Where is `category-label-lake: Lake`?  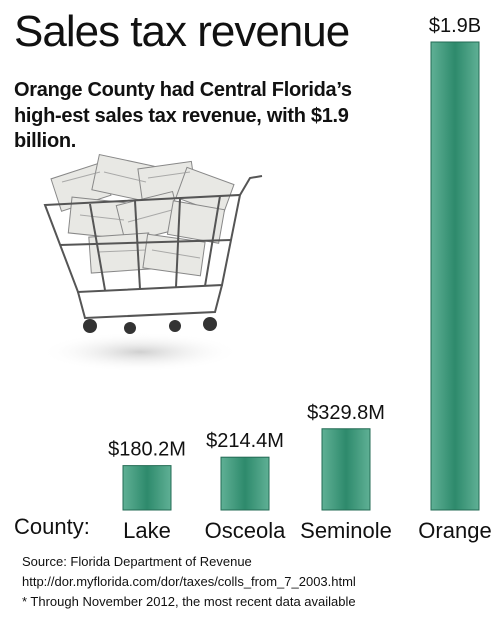 category-label-lake: Lake is located at coordinates (147, 530).